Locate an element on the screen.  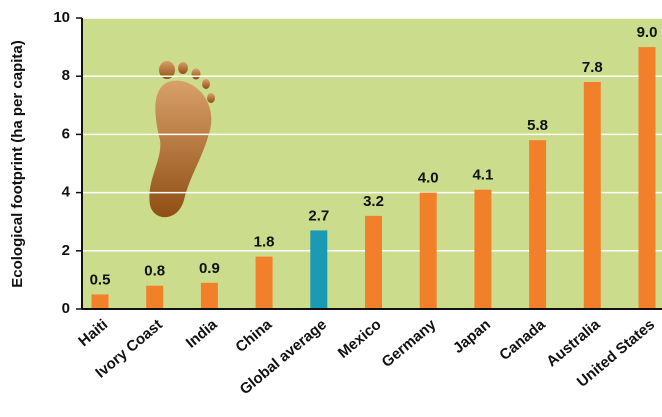
y-tick-label: 0 is located at coordinates (66, 308).